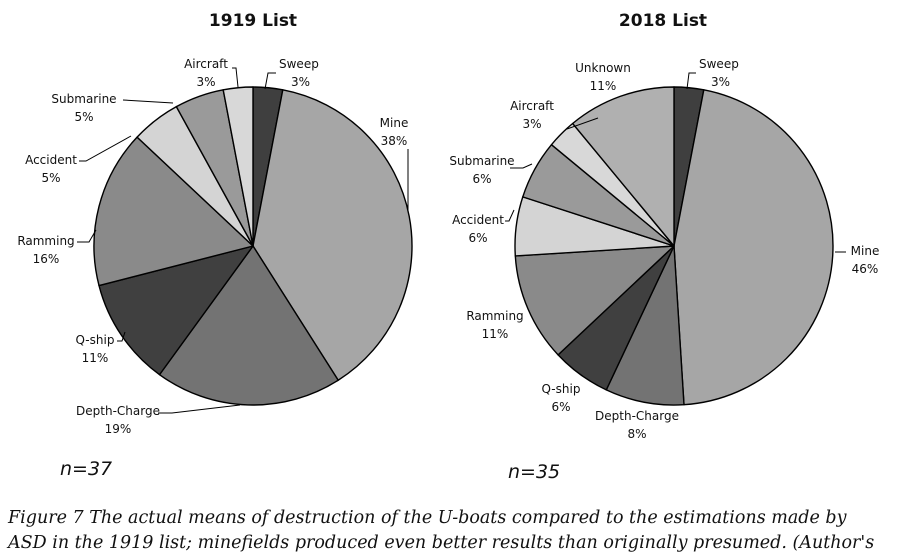 The width and height of the screenshot is (906, 558). Describe the element at coordinates (176, 310) in the screenshot. I see `pie-slice-q-ship` at that location.